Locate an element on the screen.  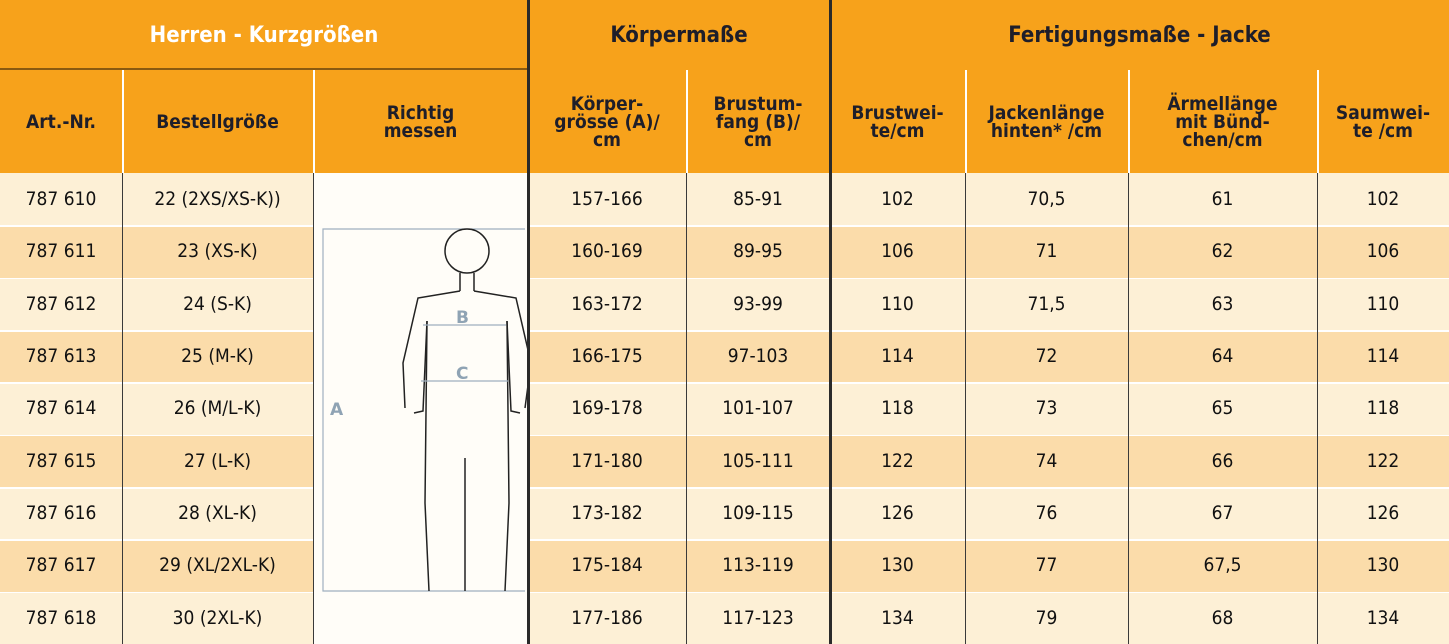
group-header: Körpermaße is located at coordinates (679, 35).